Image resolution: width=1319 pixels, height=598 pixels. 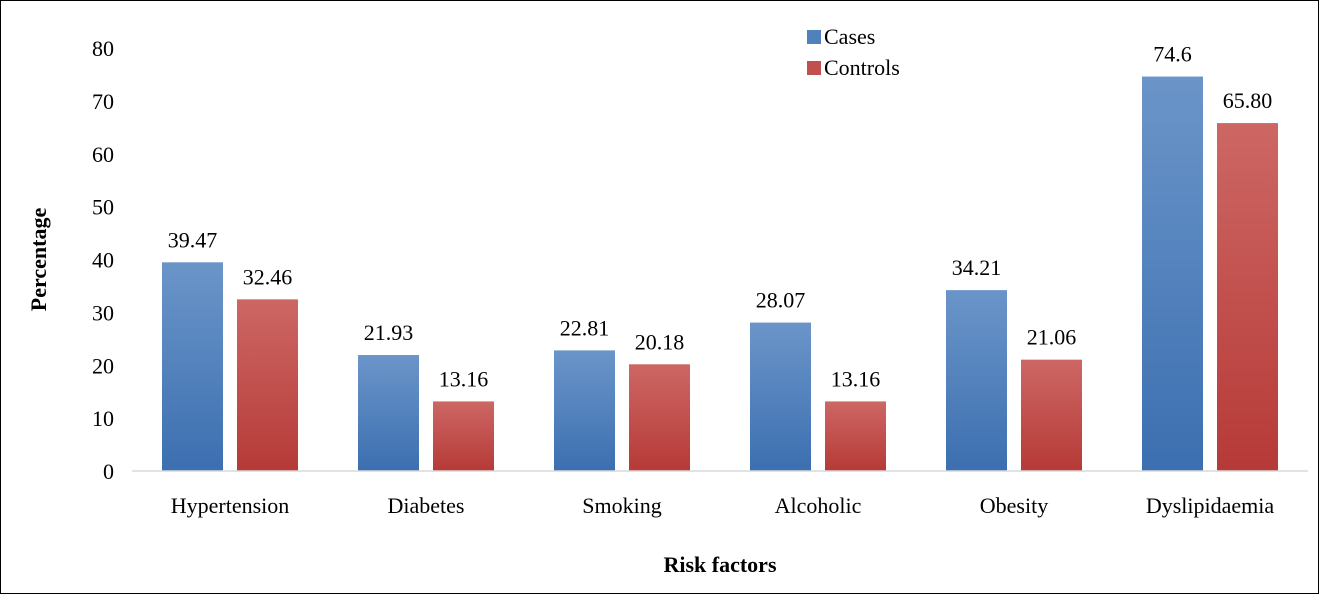 I want to click on bar-cases-diabetes, so click(x=388, y=413).